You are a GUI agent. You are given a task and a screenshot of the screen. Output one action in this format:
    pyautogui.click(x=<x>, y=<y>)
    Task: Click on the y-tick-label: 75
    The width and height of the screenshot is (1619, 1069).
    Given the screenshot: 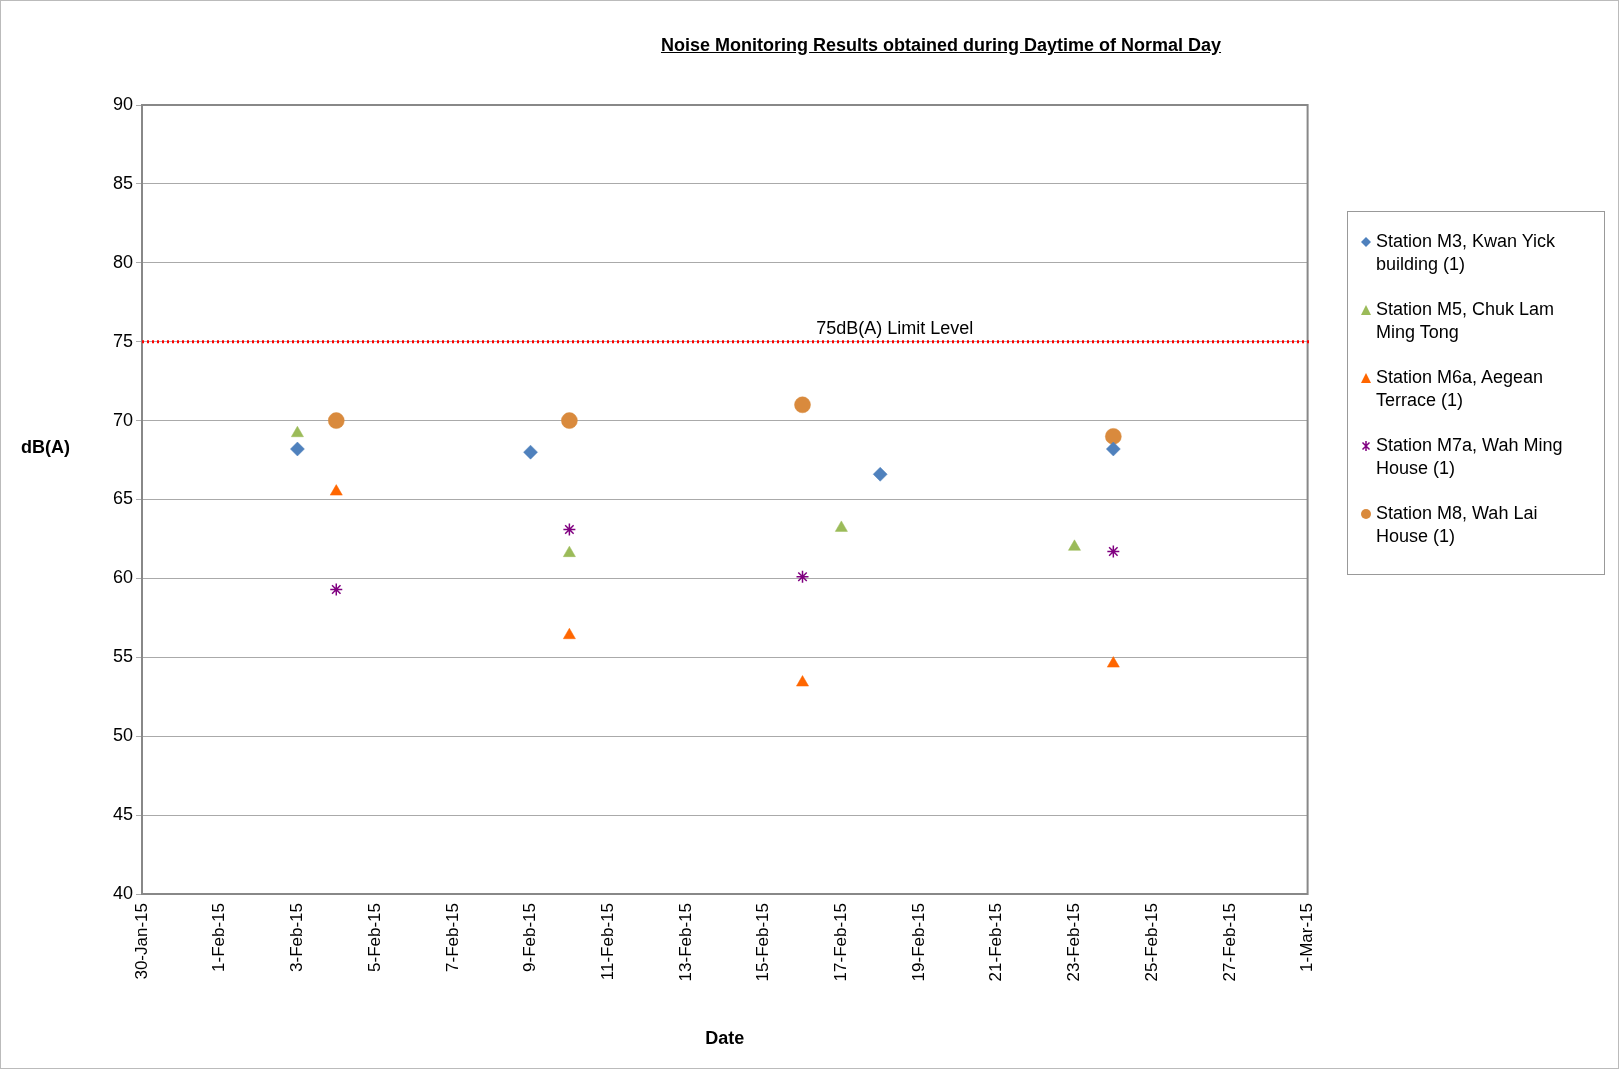 What is the action you would take?
    pyautogui.click(x=122, y=340)
    